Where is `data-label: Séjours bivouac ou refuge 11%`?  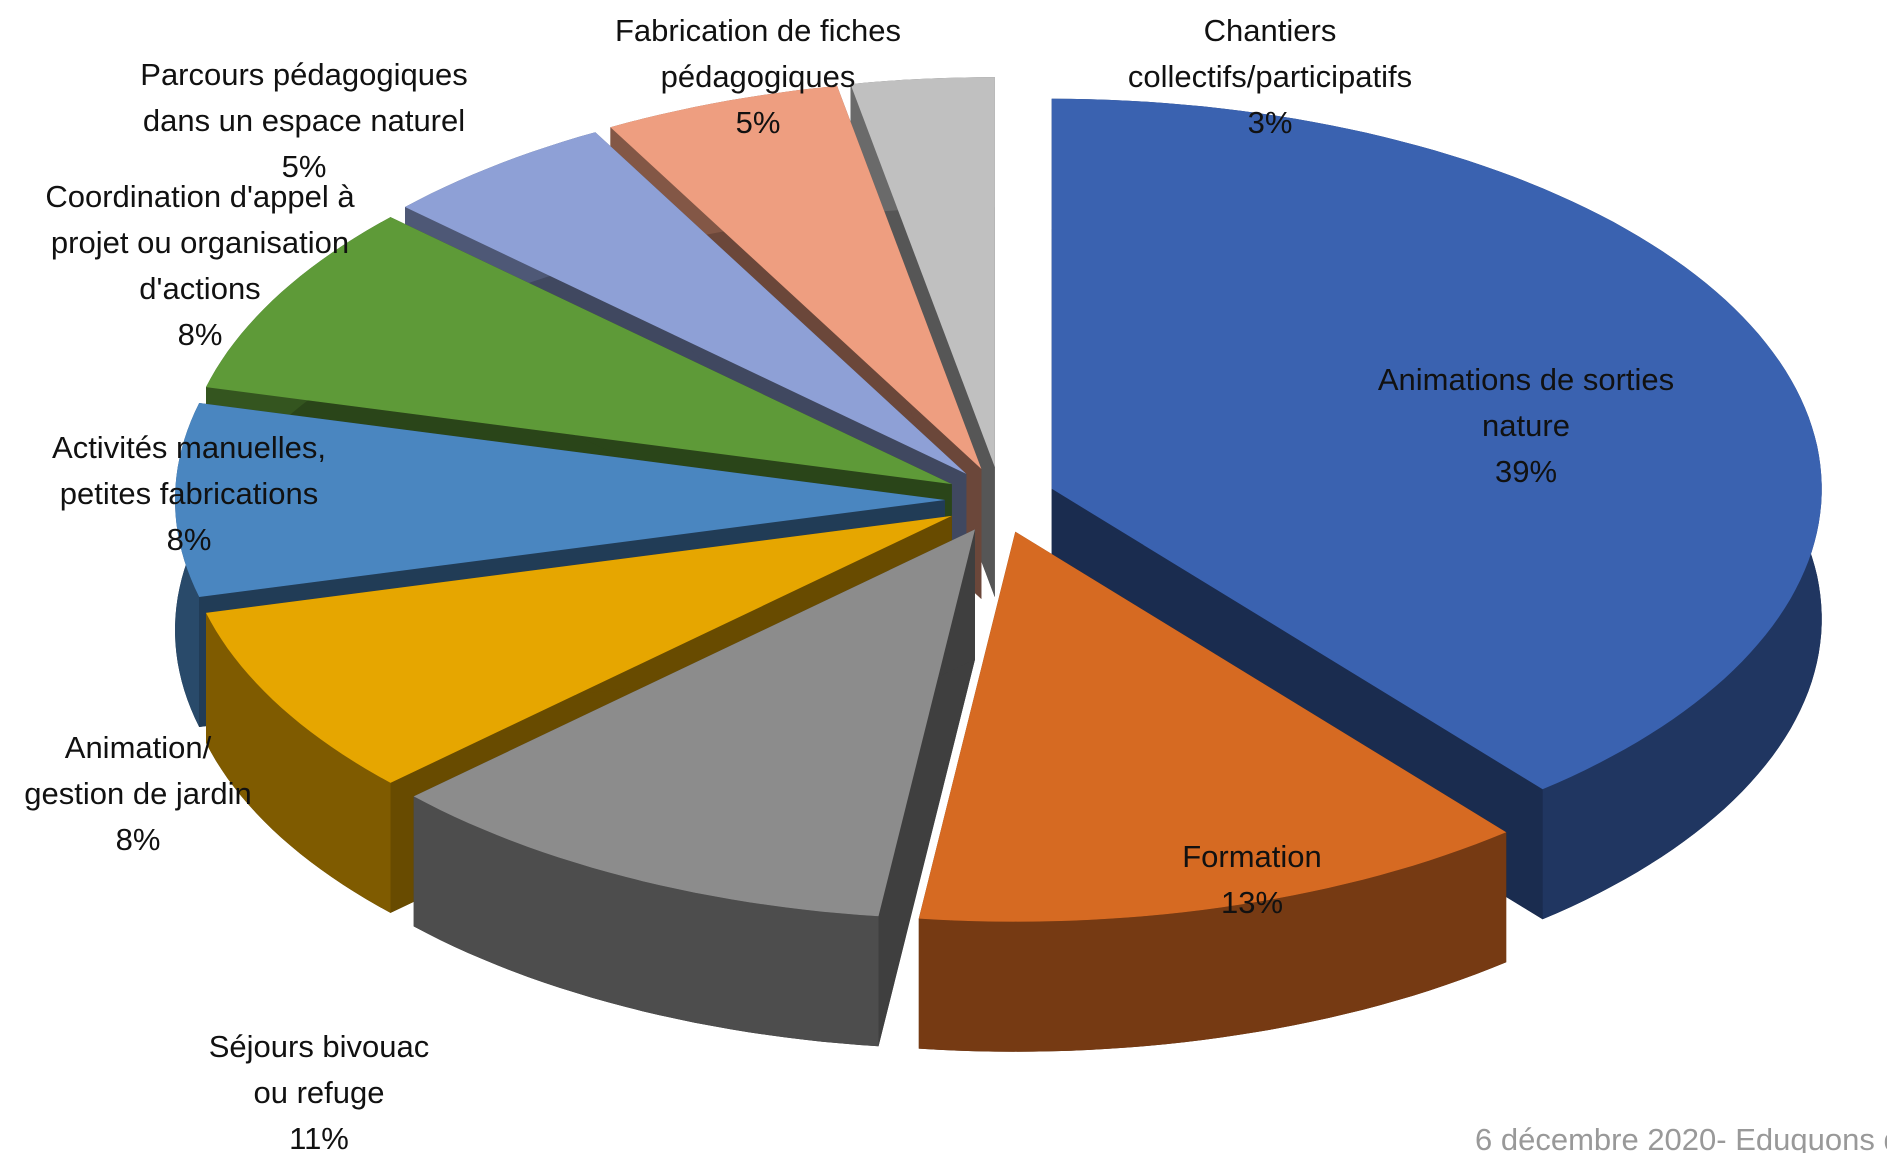 data-label: Séjours bivouac ou refuge 11% is located at coordinates (319, 1091).